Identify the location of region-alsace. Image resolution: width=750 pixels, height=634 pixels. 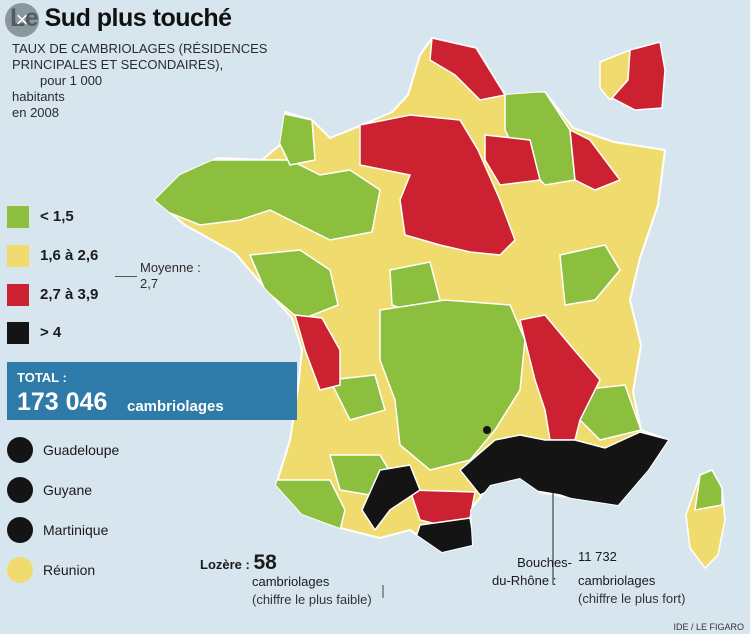
(595, 159).